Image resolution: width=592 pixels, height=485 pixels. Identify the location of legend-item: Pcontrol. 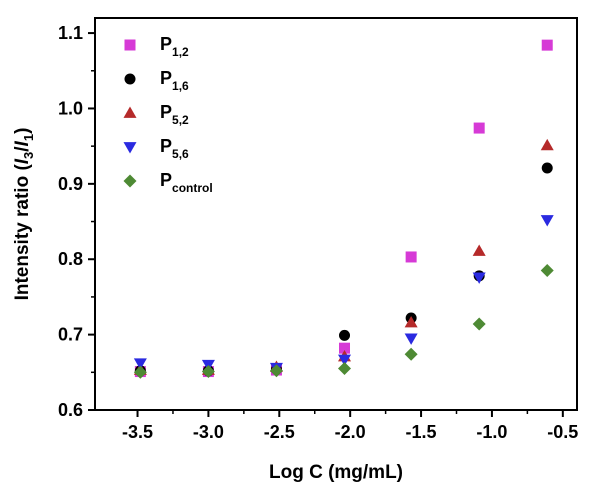
(168, 182).